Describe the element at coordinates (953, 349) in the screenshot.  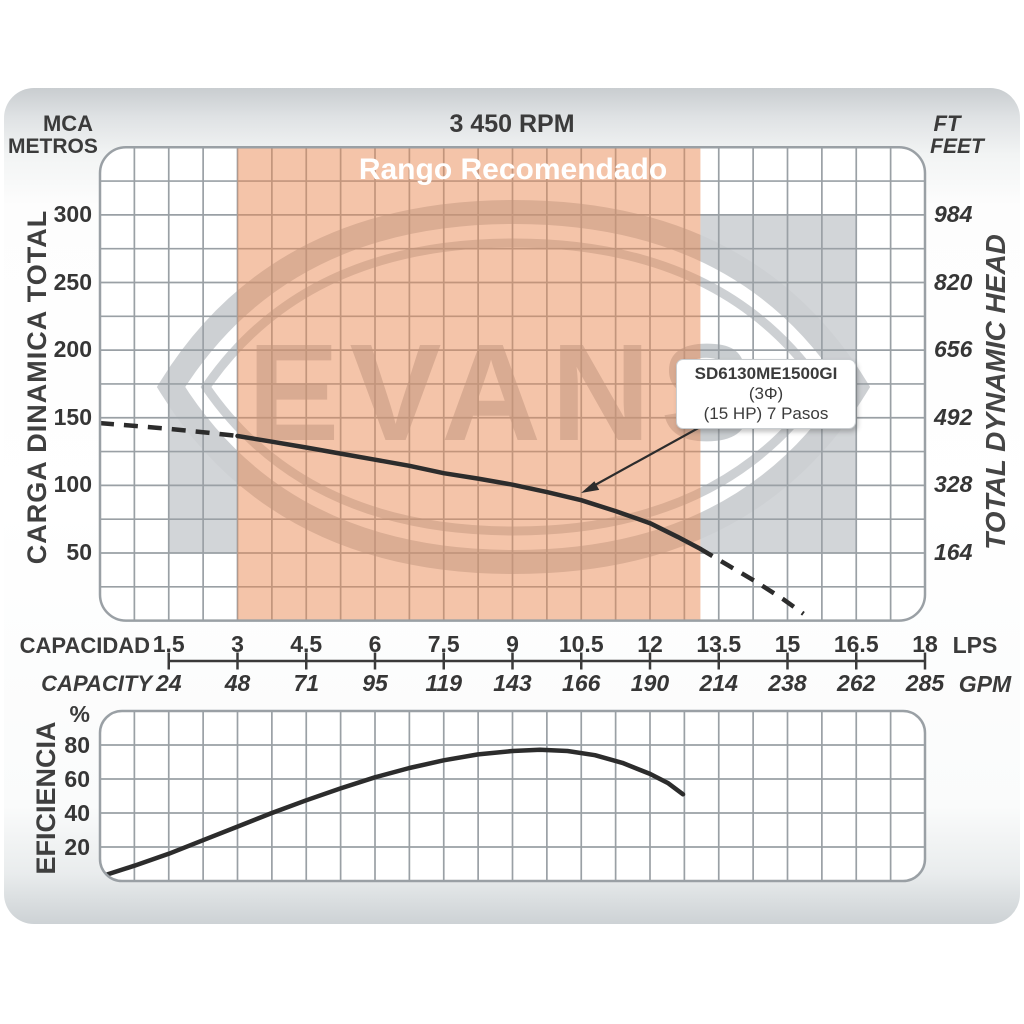
I see `main-y-tick-ft: 656` at that location.